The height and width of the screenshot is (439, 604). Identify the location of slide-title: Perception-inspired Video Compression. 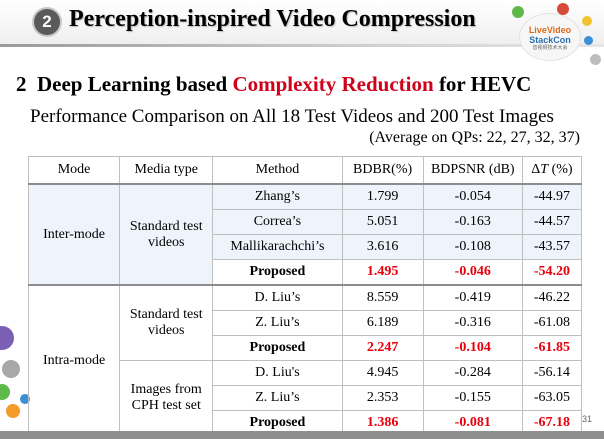
(272, 19).